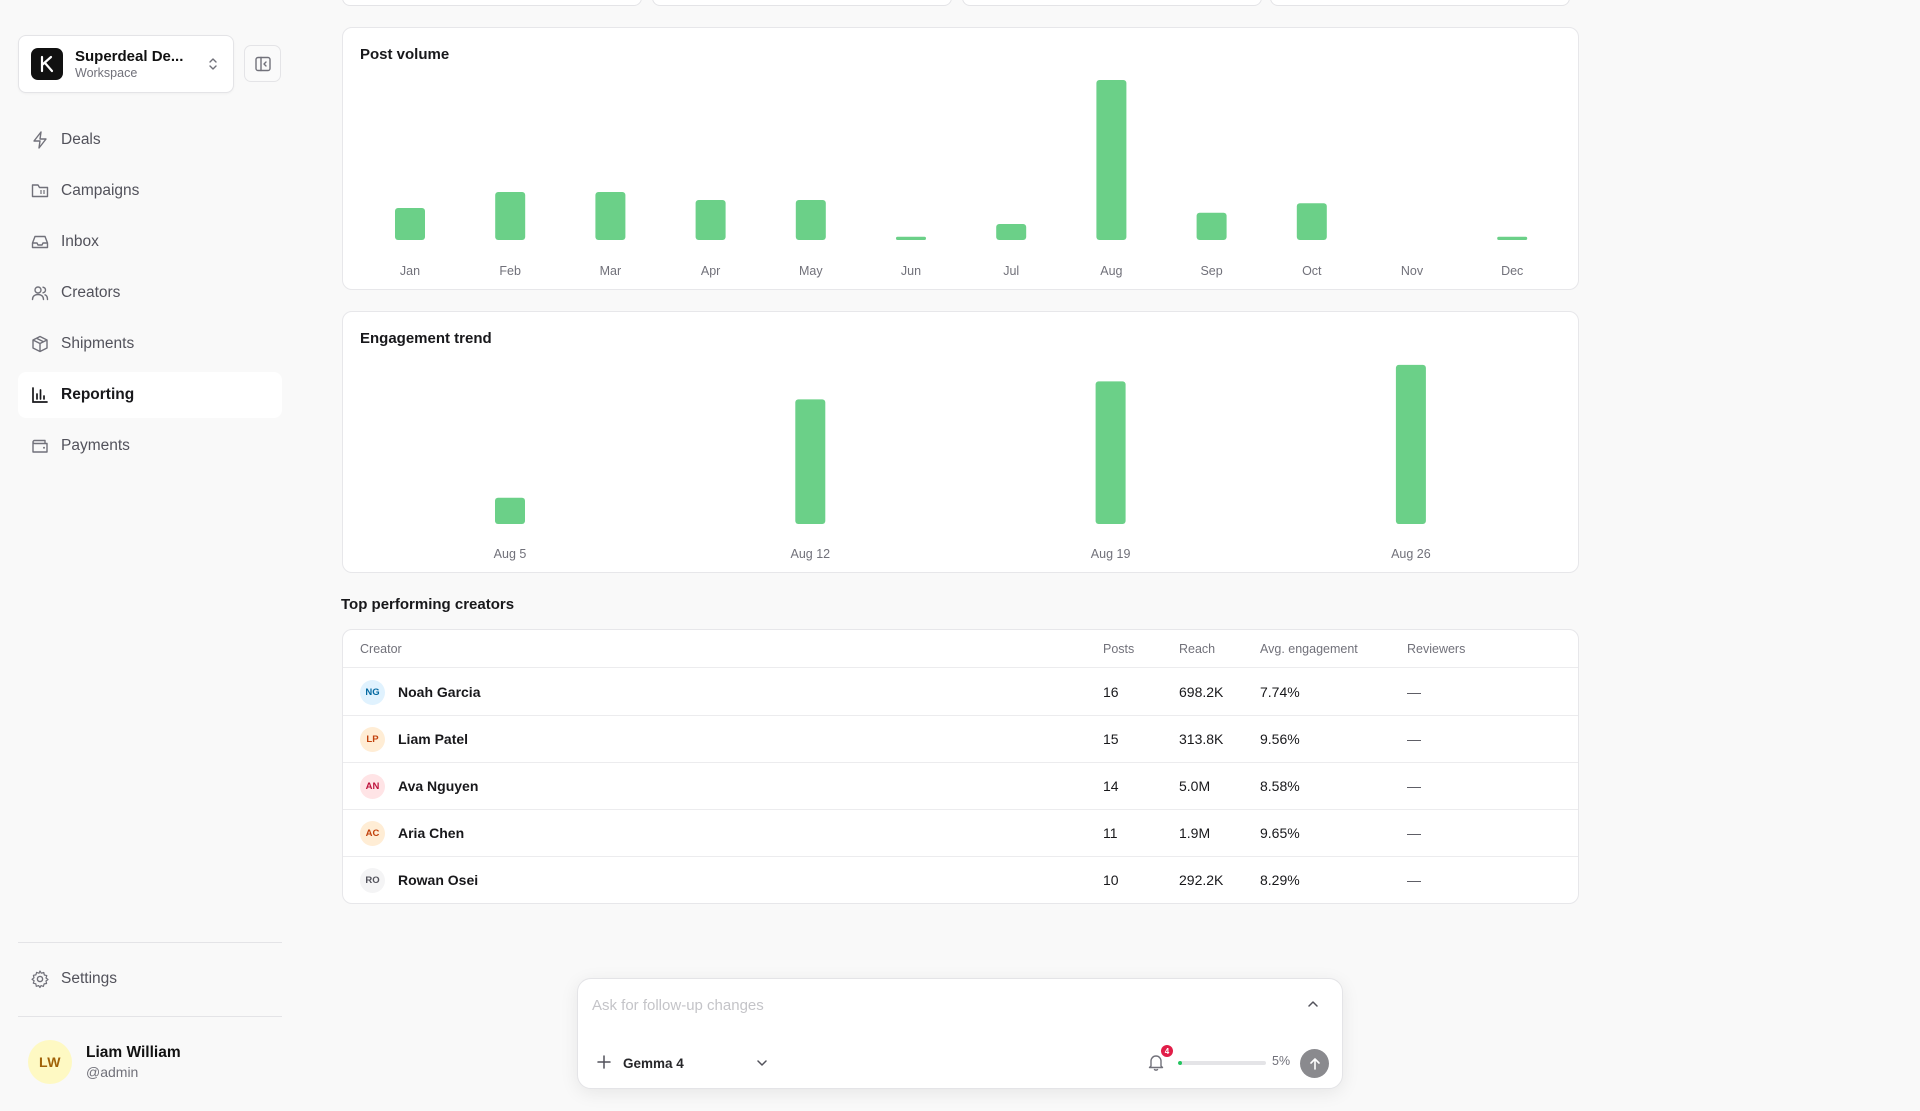 This screenshot has width=1920, height=1111. I want to click on column-header-creator: Creator, so click(381, 649).